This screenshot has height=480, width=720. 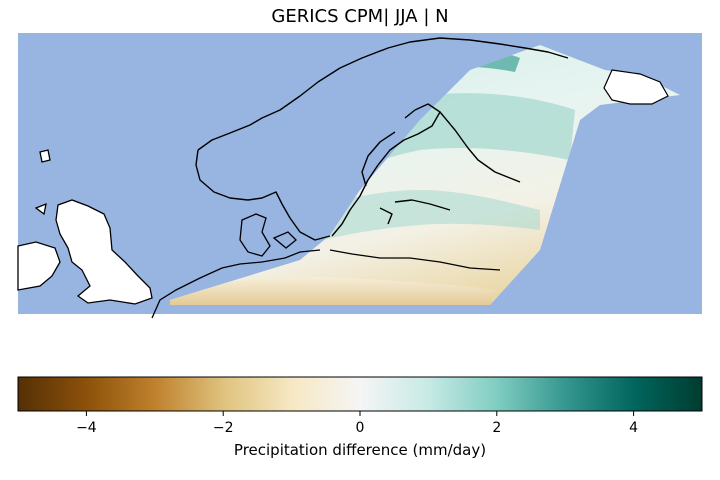 I want to click on british-isles, so click(x=85, y=227).